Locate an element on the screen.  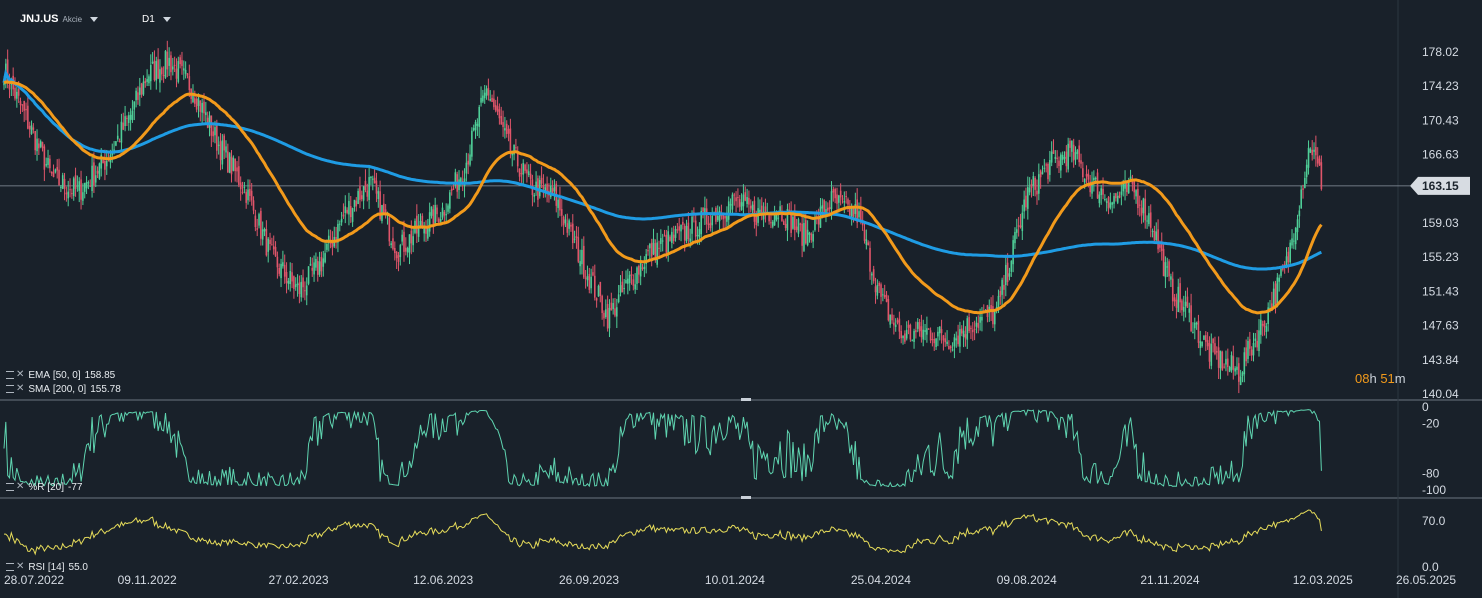
symbol-selector: JNJ.US Akcie is located at coordinates (59, 19).